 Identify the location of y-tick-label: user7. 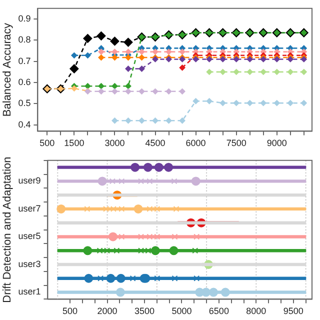
(29, 208).